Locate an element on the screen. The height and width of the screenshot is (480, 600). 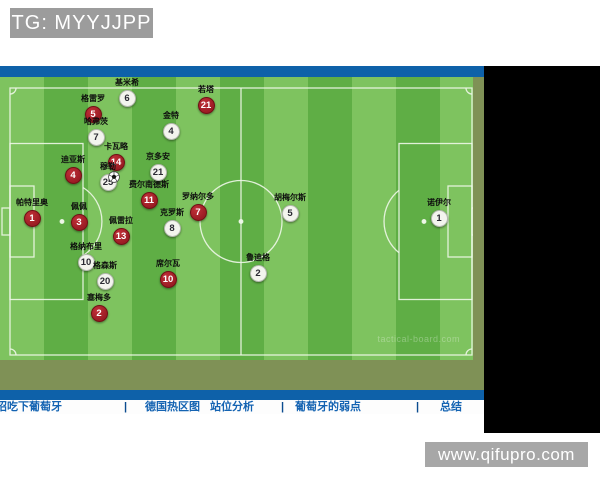
tab-5: 总结 is located at coordinates (451, 407).